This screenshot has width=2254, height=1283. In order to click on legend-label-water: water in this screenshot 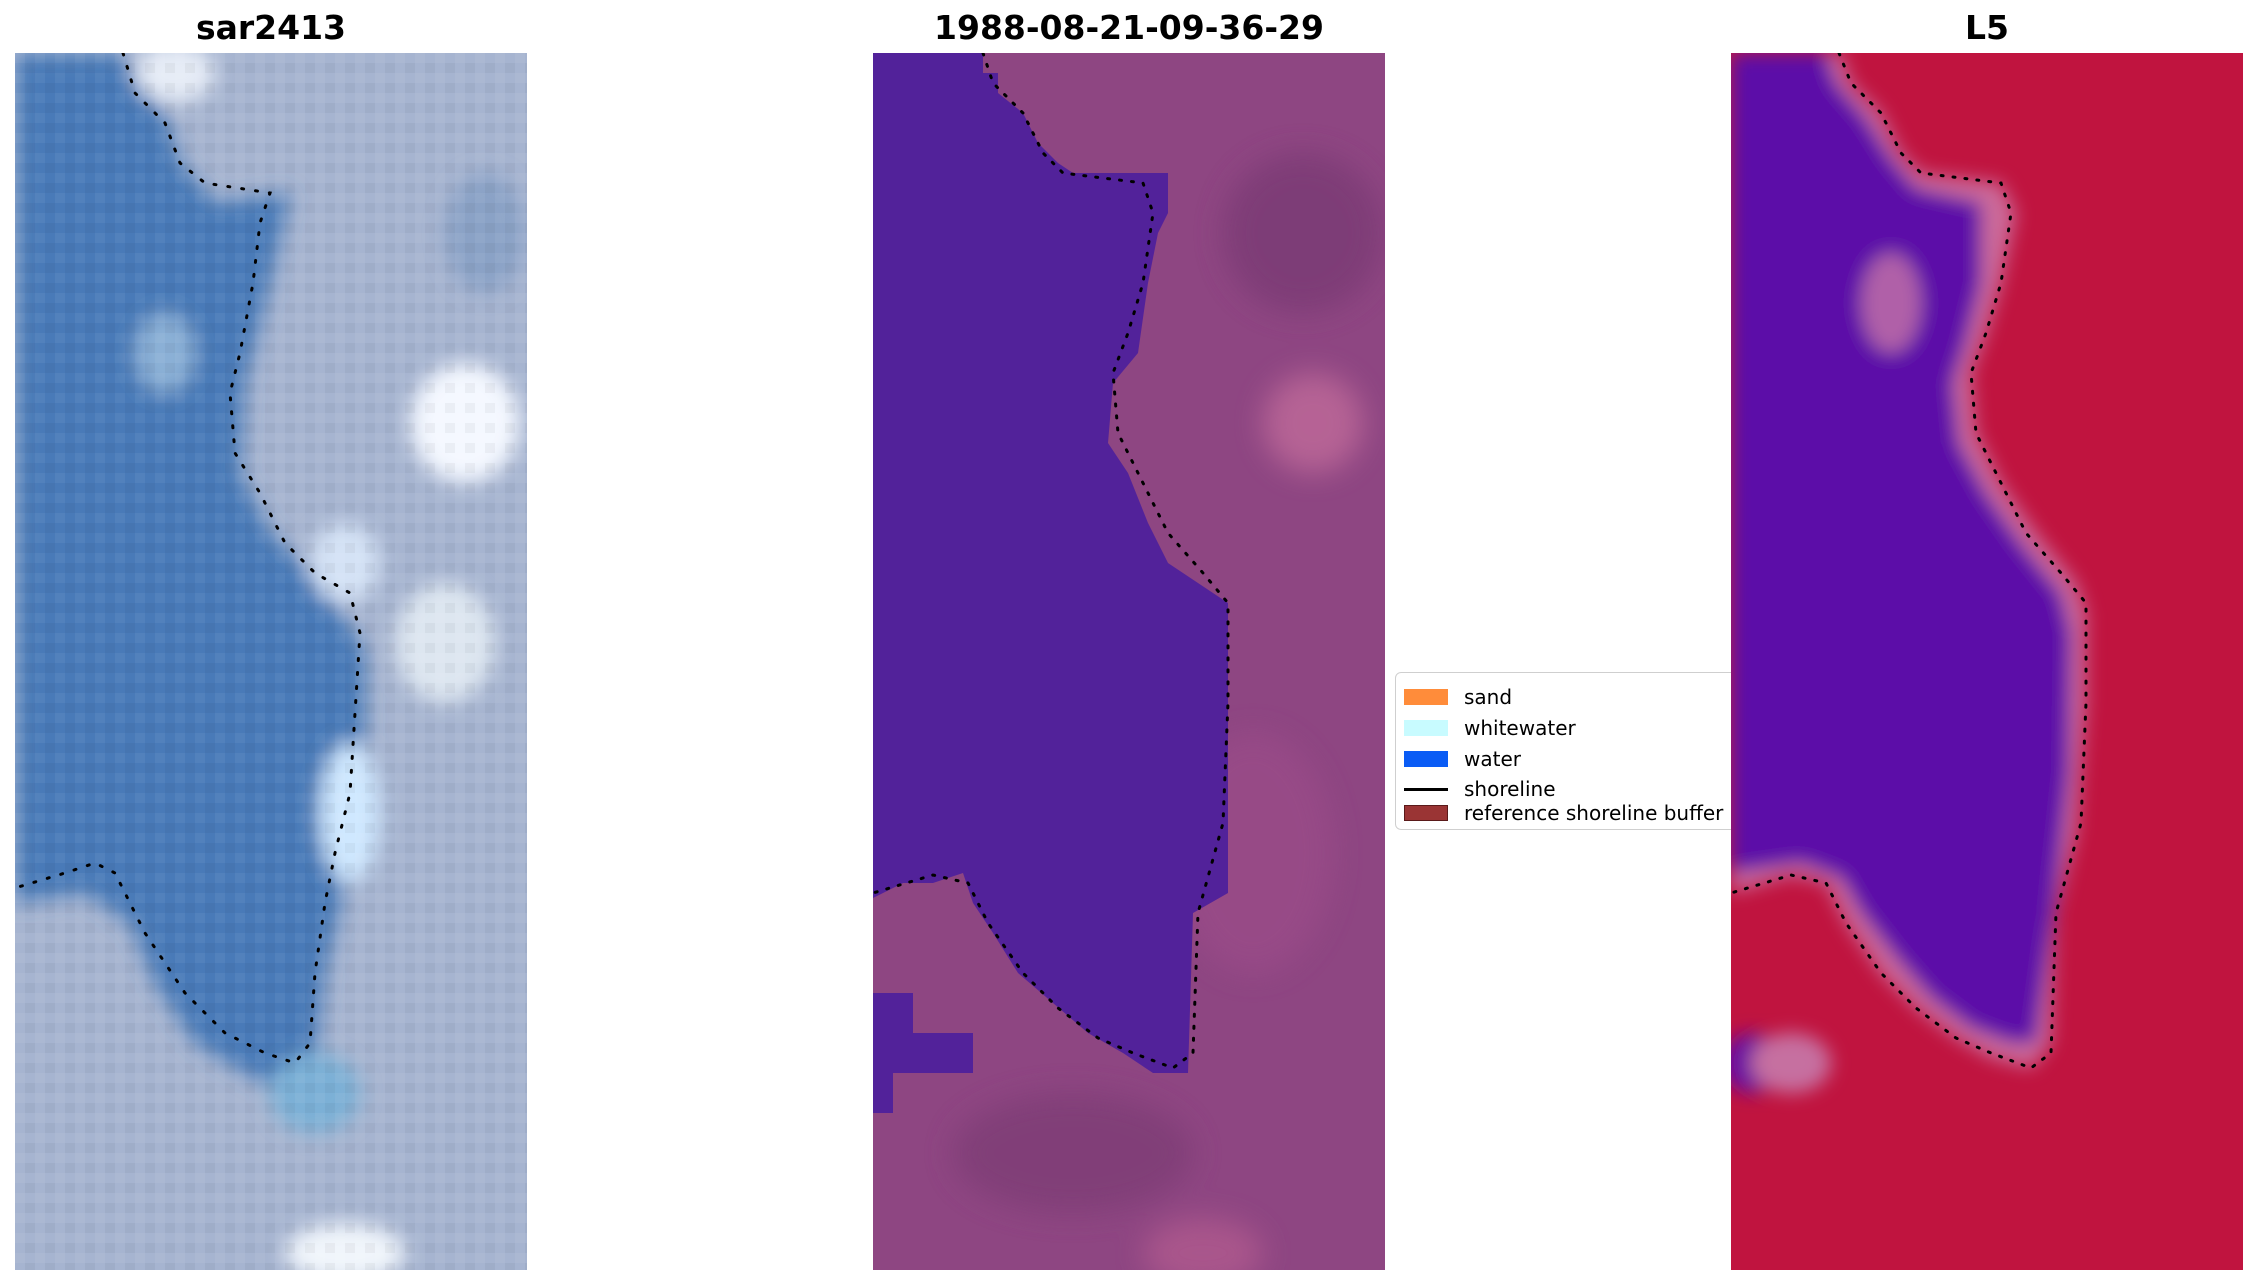, I will do `click(1492, 759)`.